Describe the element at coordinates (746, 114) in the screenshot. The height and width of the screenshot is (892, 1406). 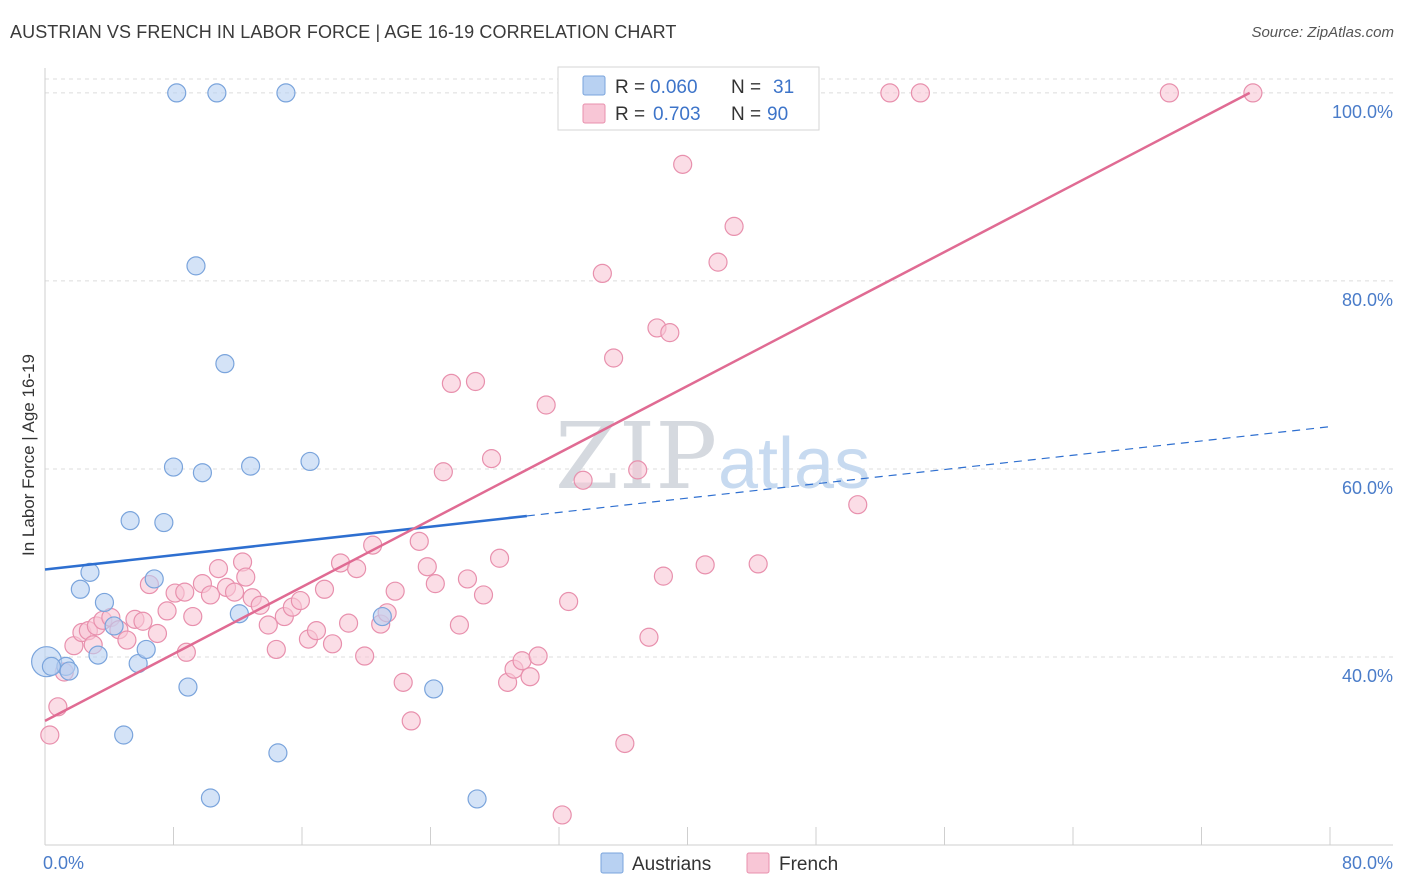
I see `legend-n-label-french: N =` at that location.